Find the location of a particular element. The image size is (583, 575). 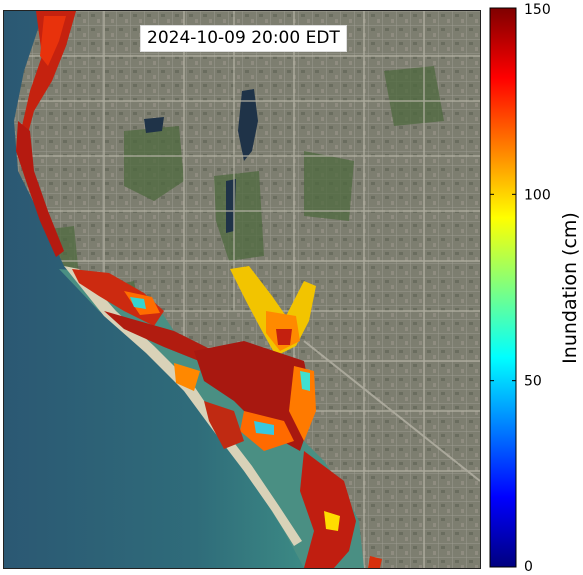

colorbar-ticks: 0 50 100 150 is located at coordinates (520, 288).